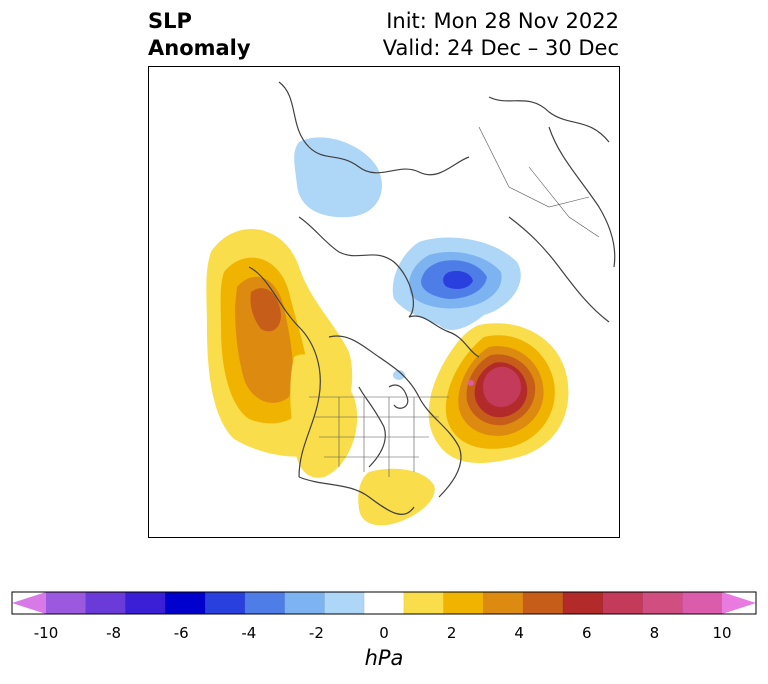  I want to click on colorbar-tick-label: -6, so click(181, 633).